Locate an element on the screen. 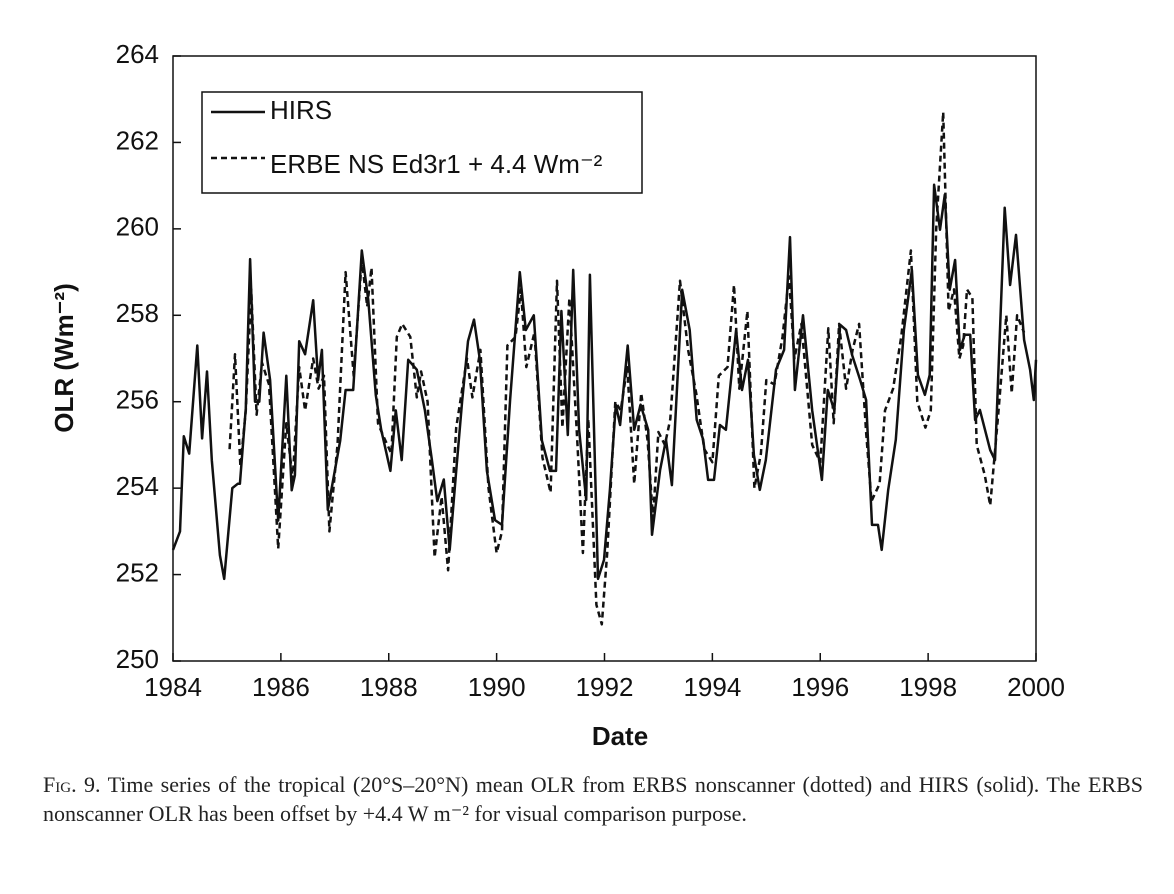 The width and height of the screenshot is (1174, 894). y-tick-label: 254 is located at coordinates (137, 486).